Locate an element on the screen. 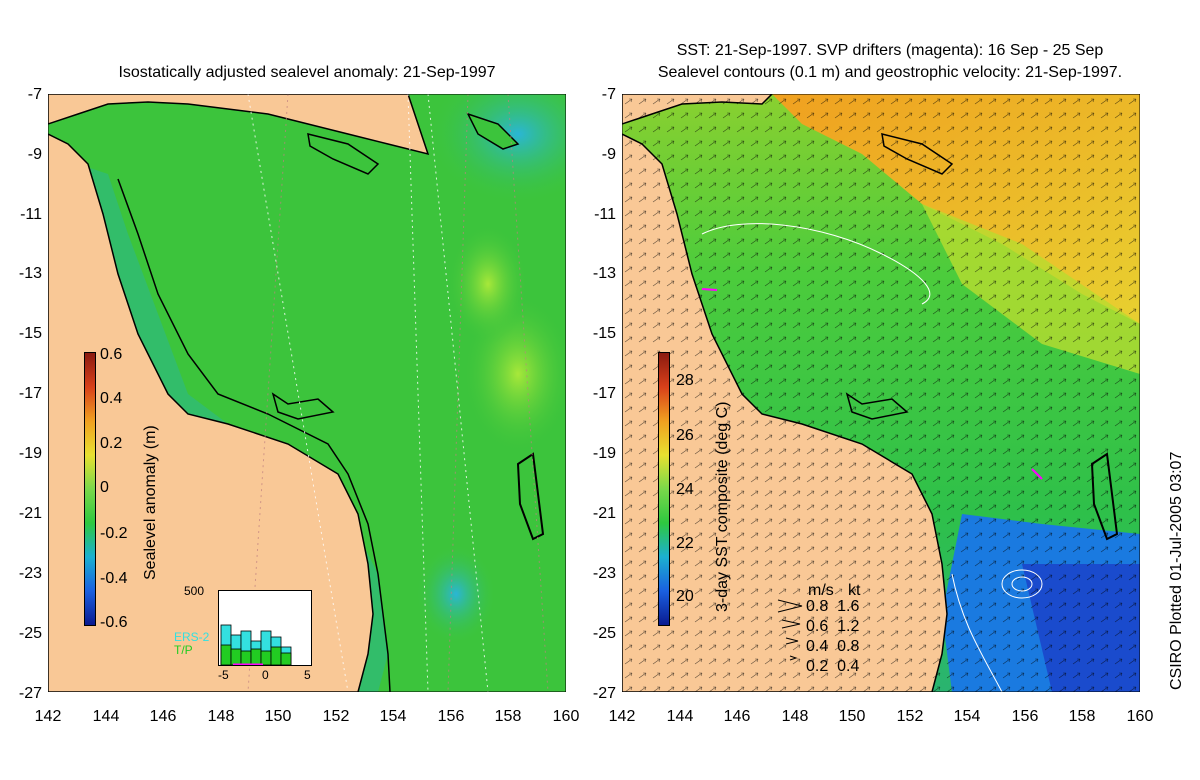 The height and width of the screenshot is (780, 1200). inset-x-tick: -5 is located at coordinates (223, 675).